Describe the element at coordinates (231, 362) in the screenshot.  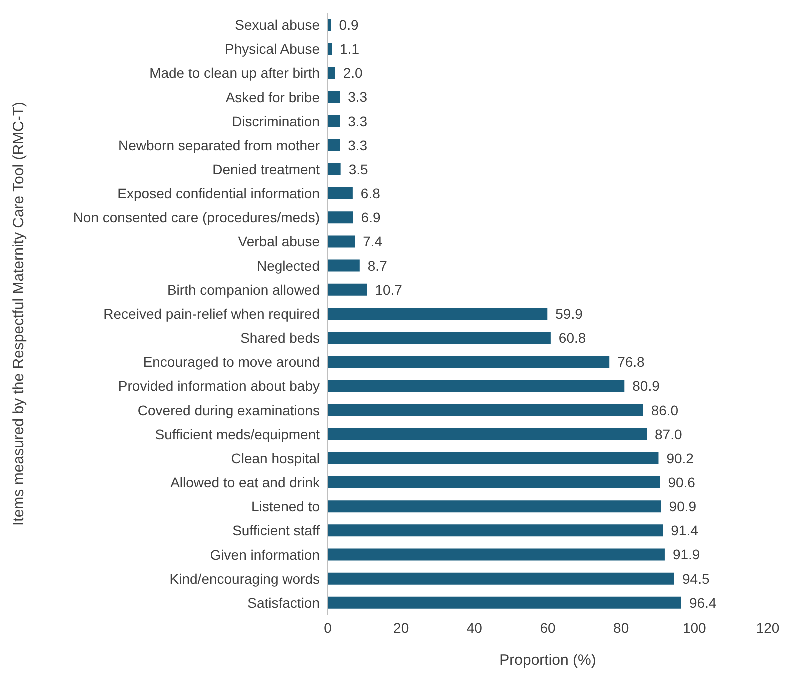
I see `y-tick-label: Encouraged to move around` at that location.